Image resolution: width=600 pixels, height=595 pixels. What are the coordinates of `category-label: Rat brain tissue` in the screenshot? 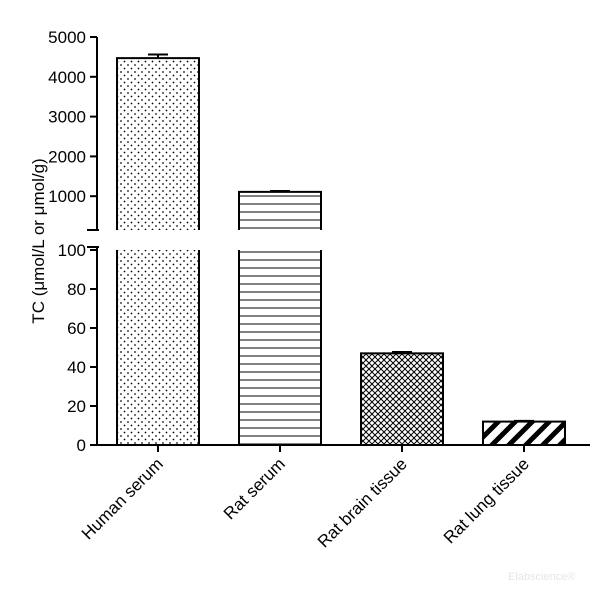 It's located at (362, 502).